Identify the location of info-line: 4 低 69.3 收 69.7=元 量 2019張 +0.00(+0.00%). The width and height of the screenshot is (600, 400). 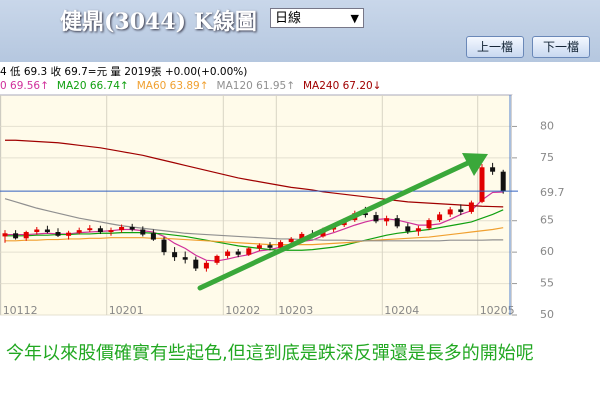
(124, 72).